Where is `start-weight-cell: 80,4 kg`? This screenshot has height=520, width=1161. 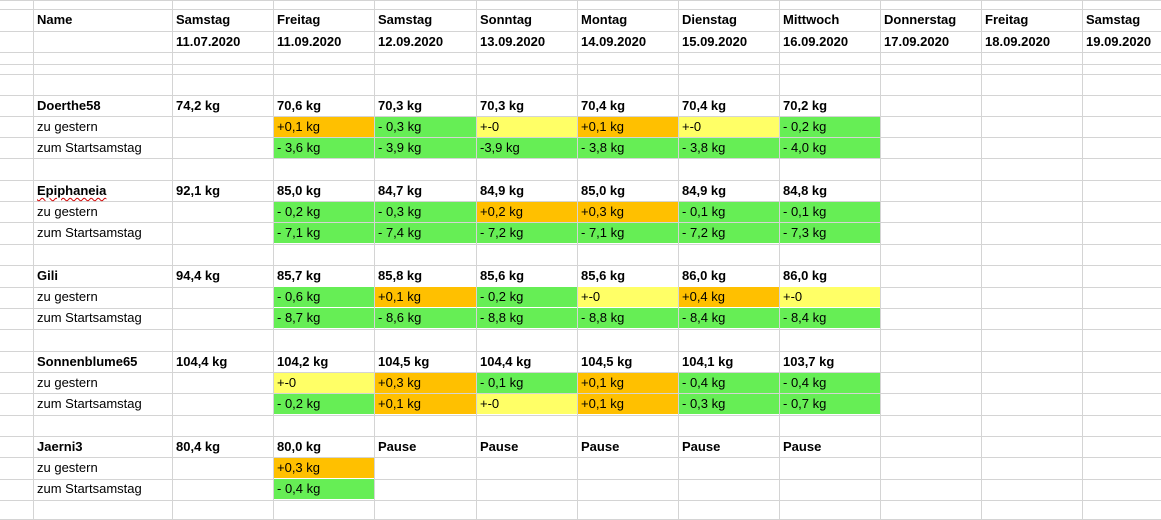 start-weight-cell: 80,4 kg is located at coordinates (198, 446).